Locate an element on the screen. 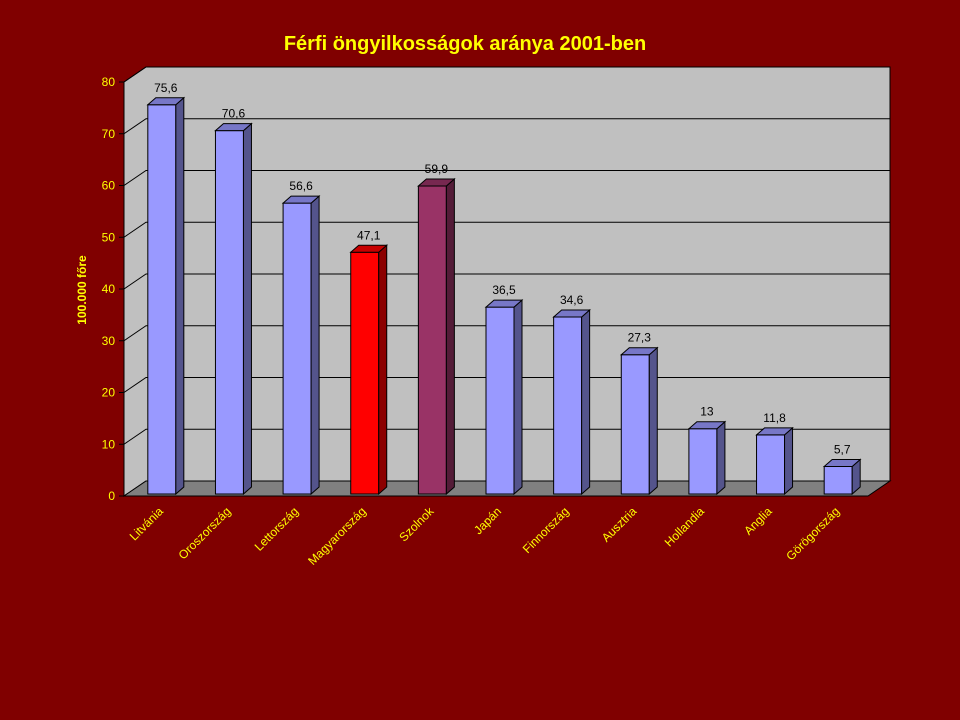  x-tick-label: Oroszország is located at coordinates (205, 533).